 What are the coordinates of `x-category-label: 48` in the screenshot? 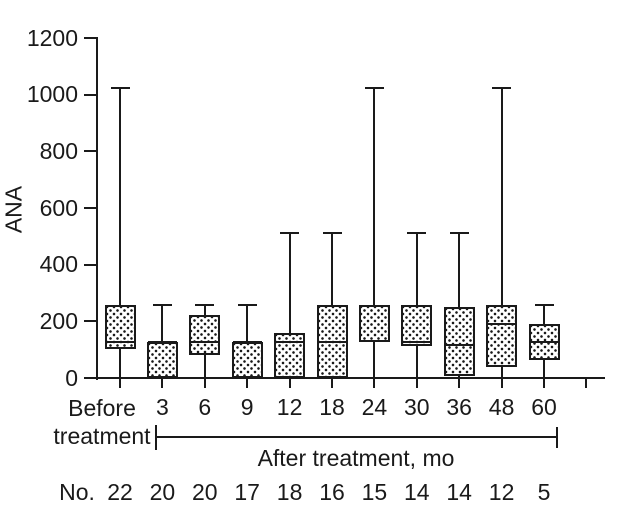 It's located at (501, 407).